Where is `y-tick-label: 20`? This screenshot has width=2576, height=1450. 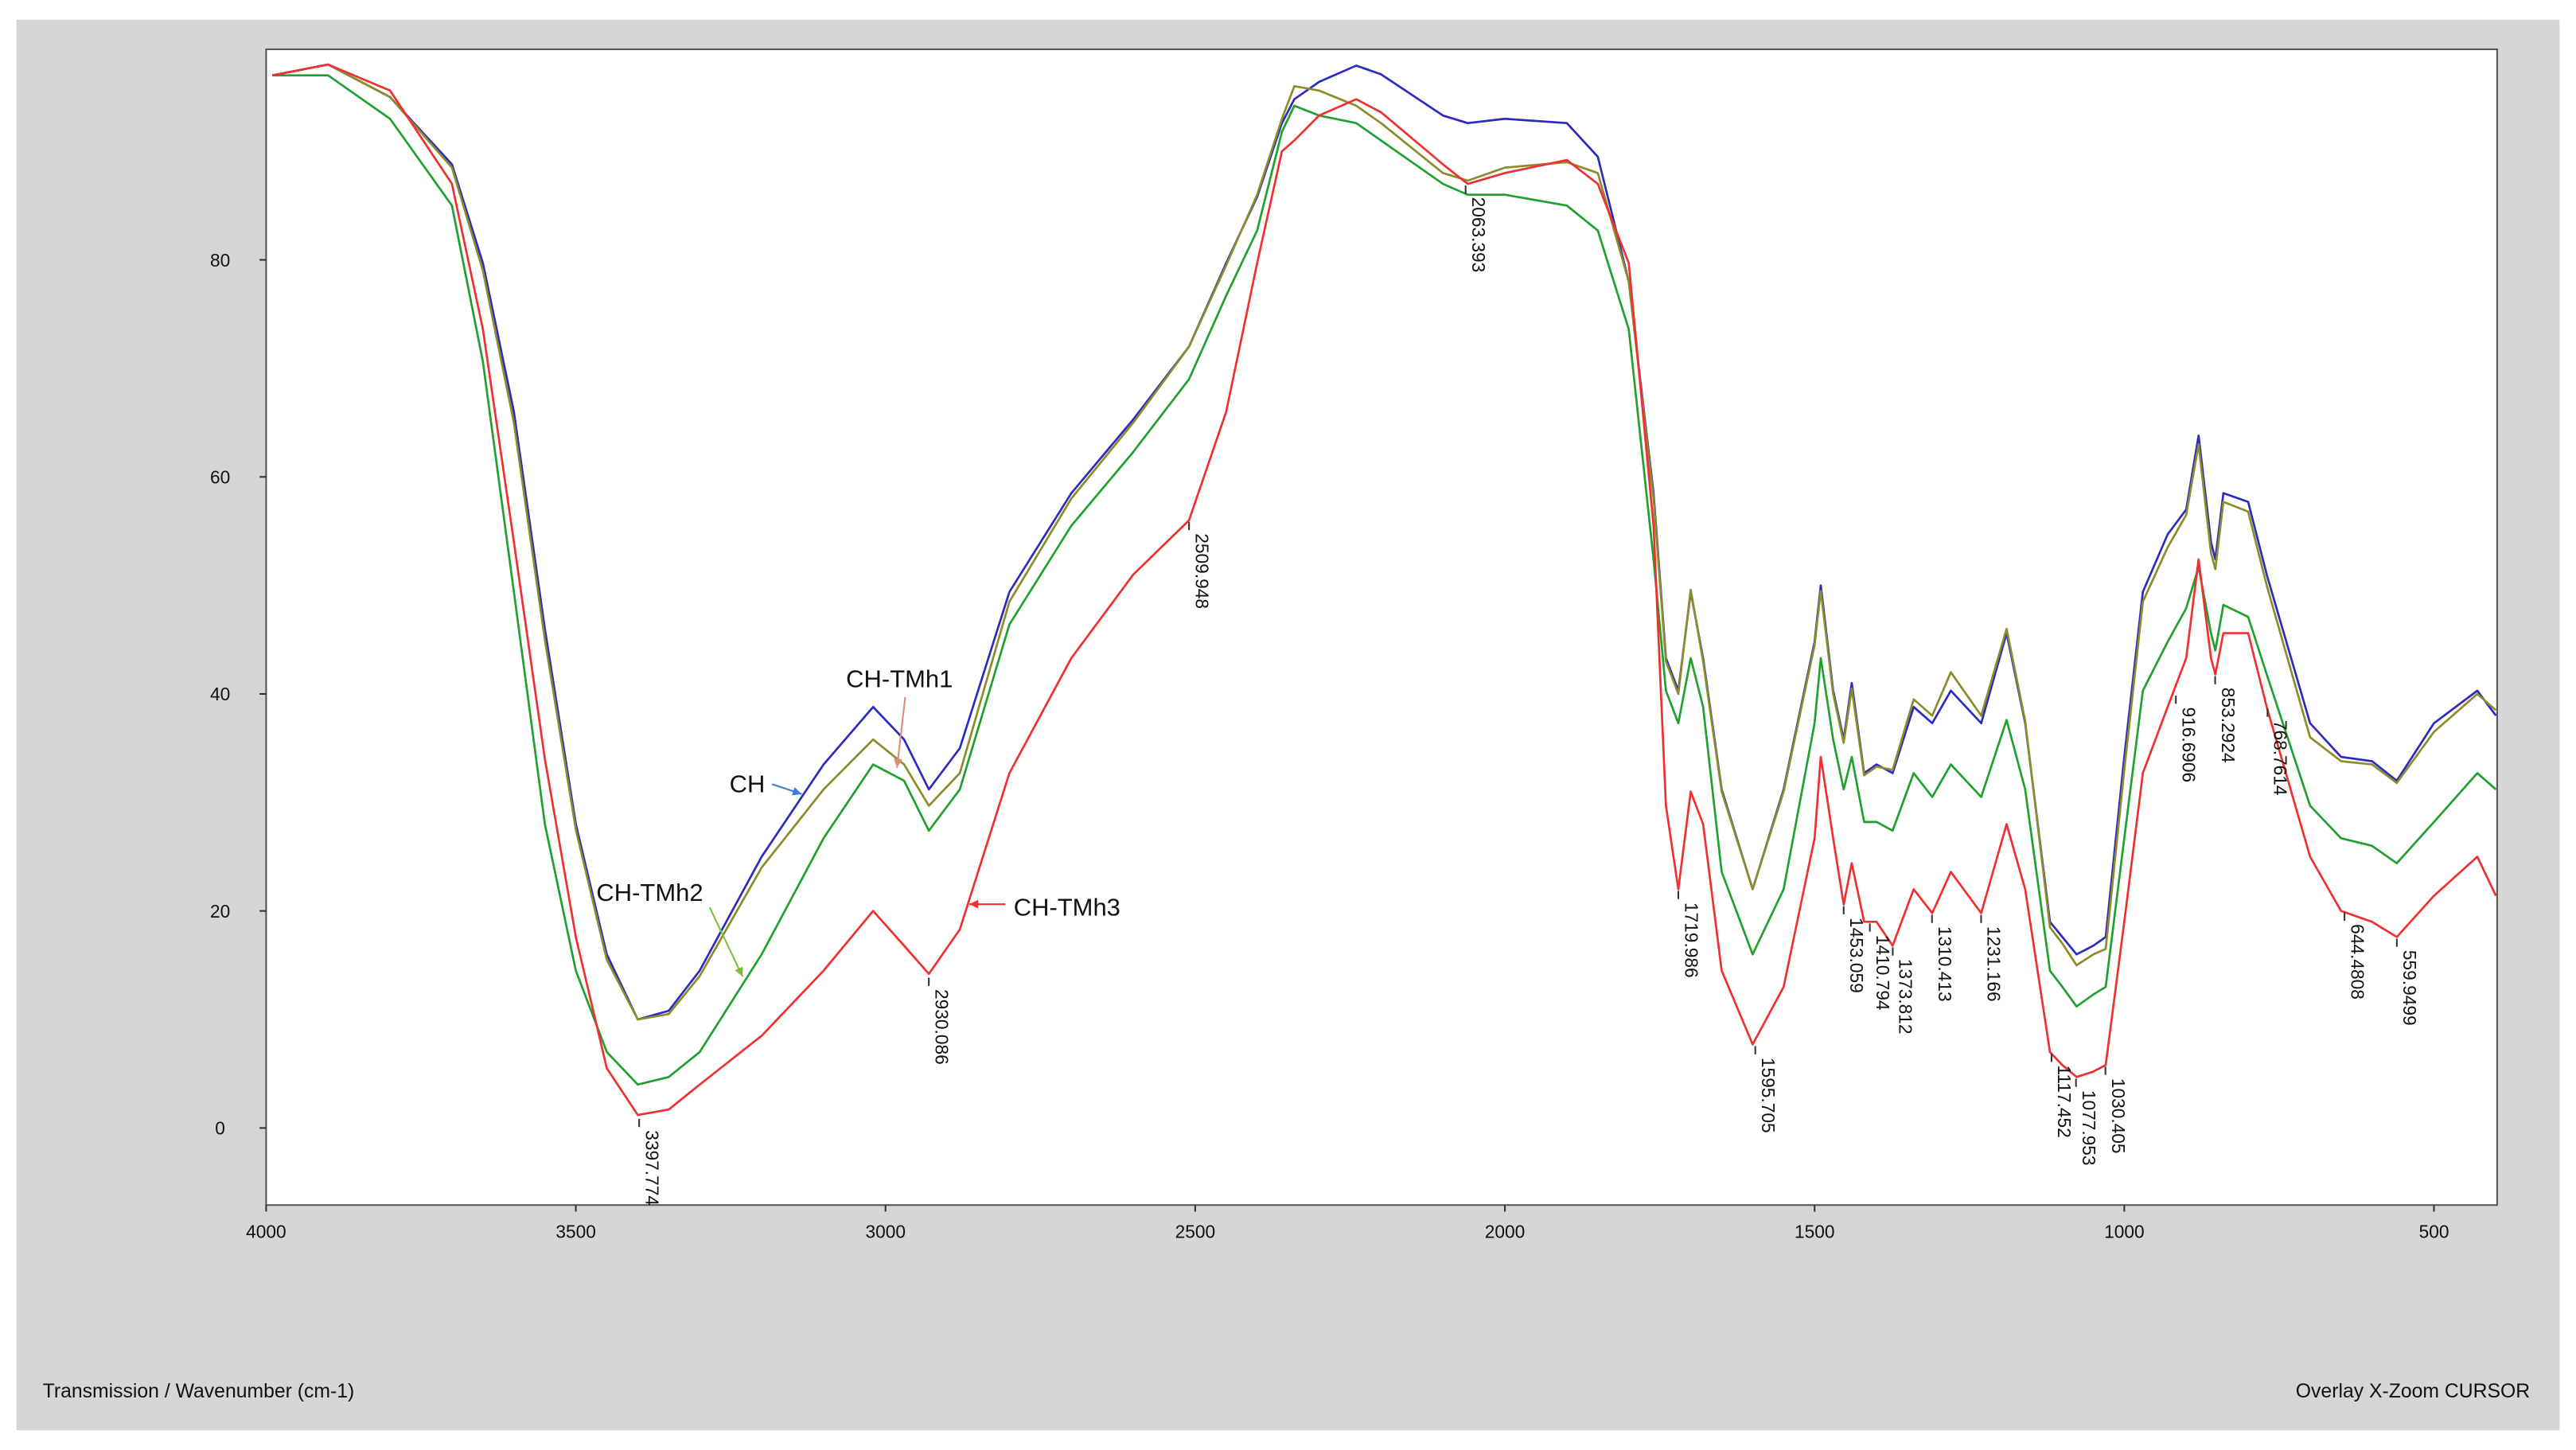
y-tick-label: 20 is located at coordinates (220, 911).